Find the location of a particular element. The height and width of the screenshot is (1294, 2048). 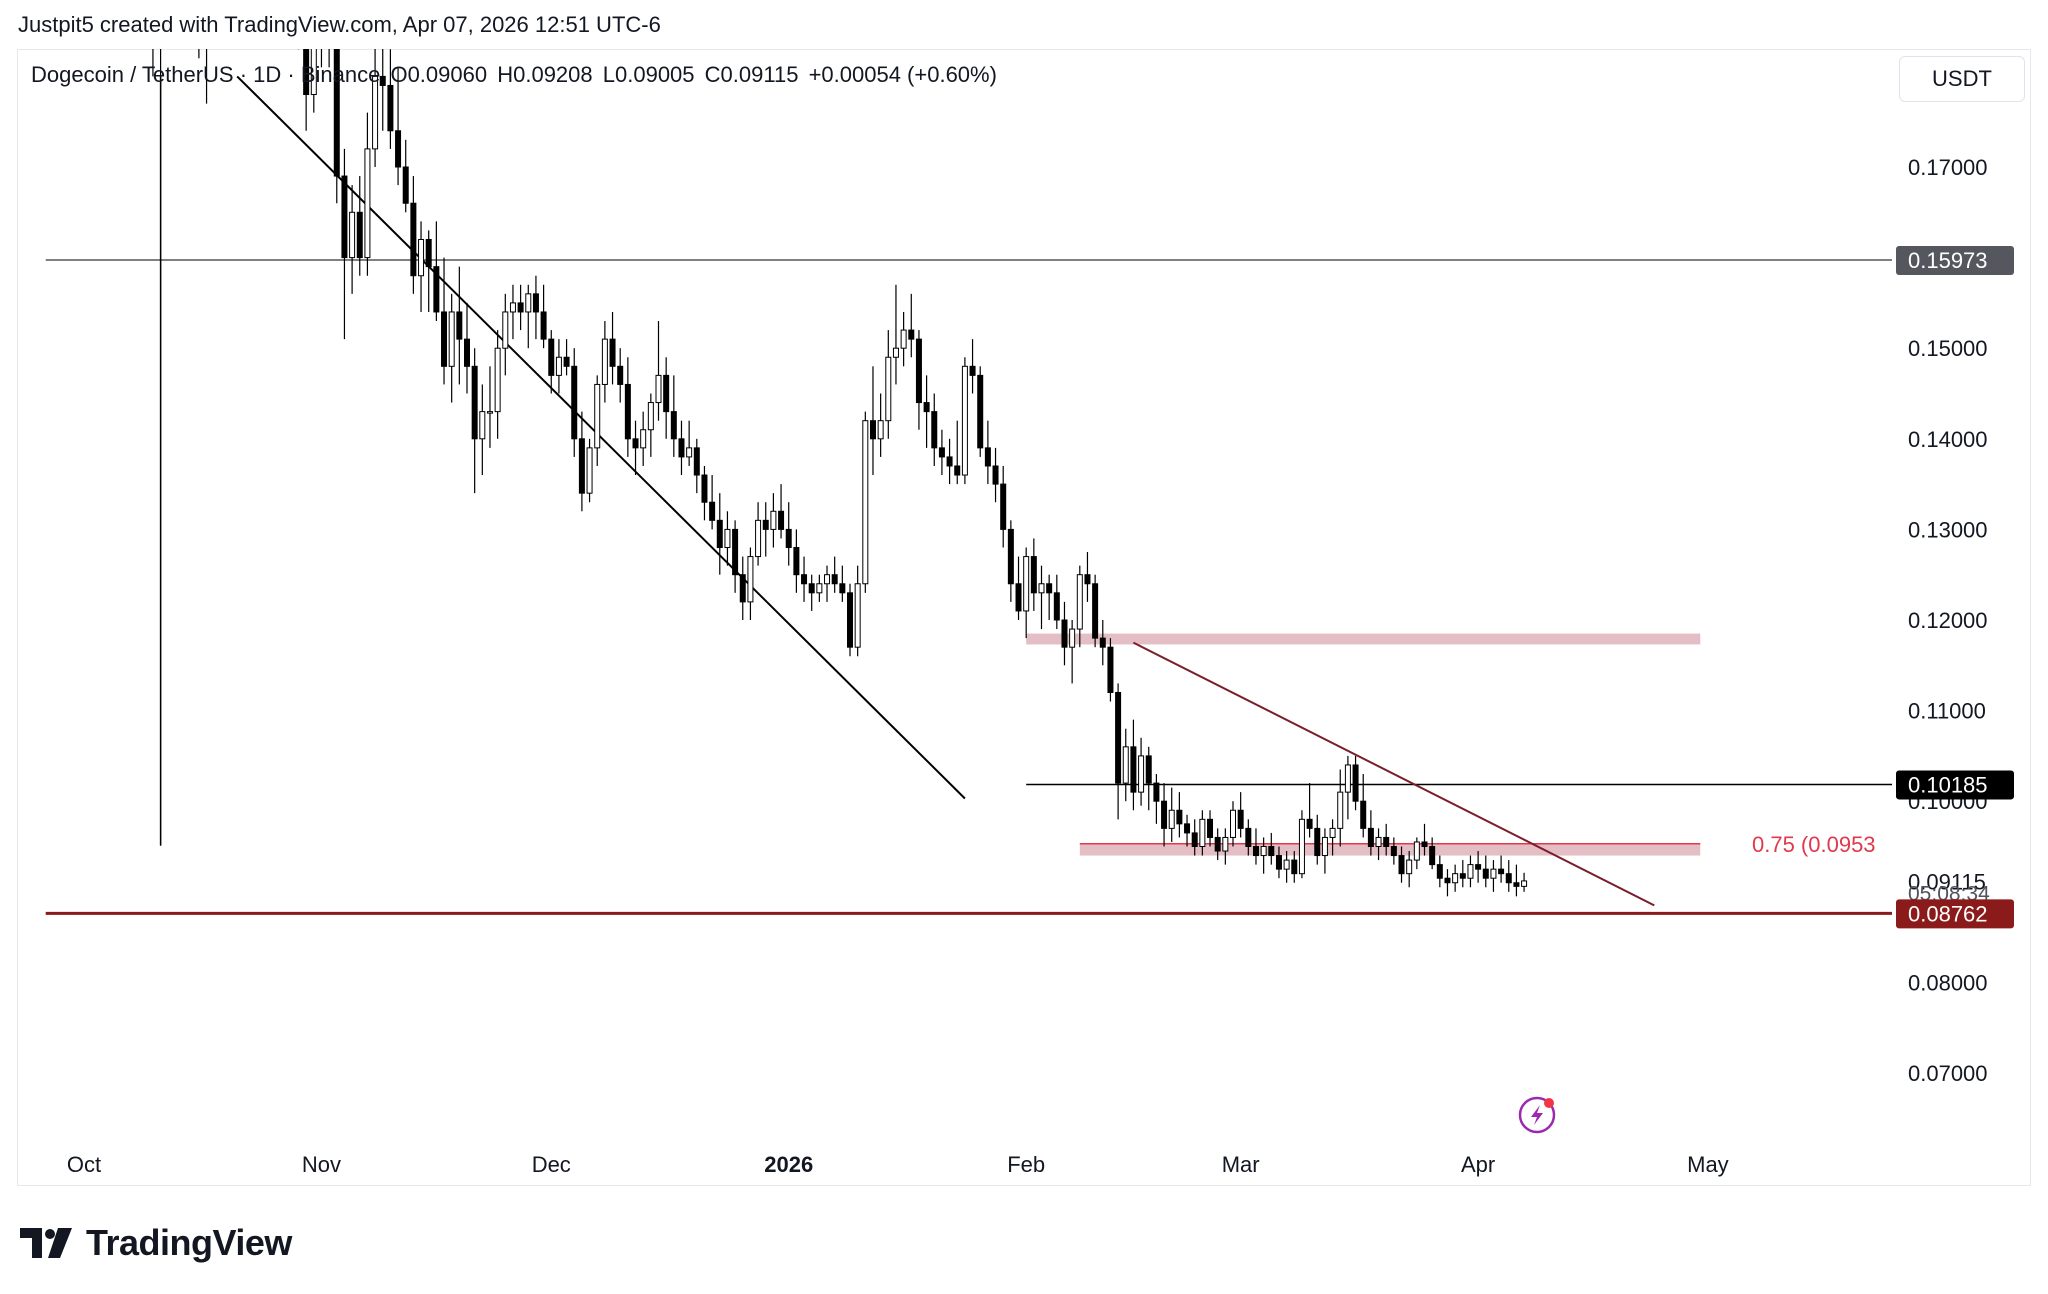

y-tick-label: 0.11000 is located at coordinates (1947, 711).